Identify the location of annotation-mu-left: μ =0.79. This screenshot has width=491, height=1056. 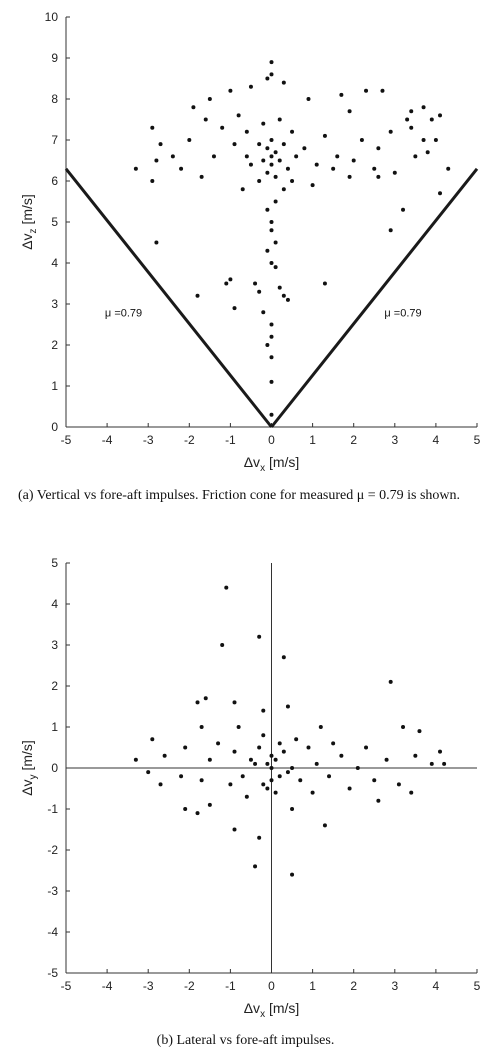
(123, 313).